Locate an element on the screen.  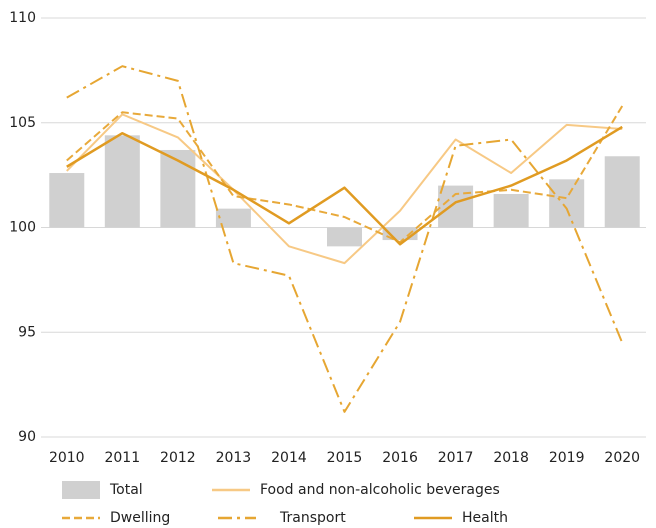
y-tick-label: 110 is located at coordinates (22, 18).